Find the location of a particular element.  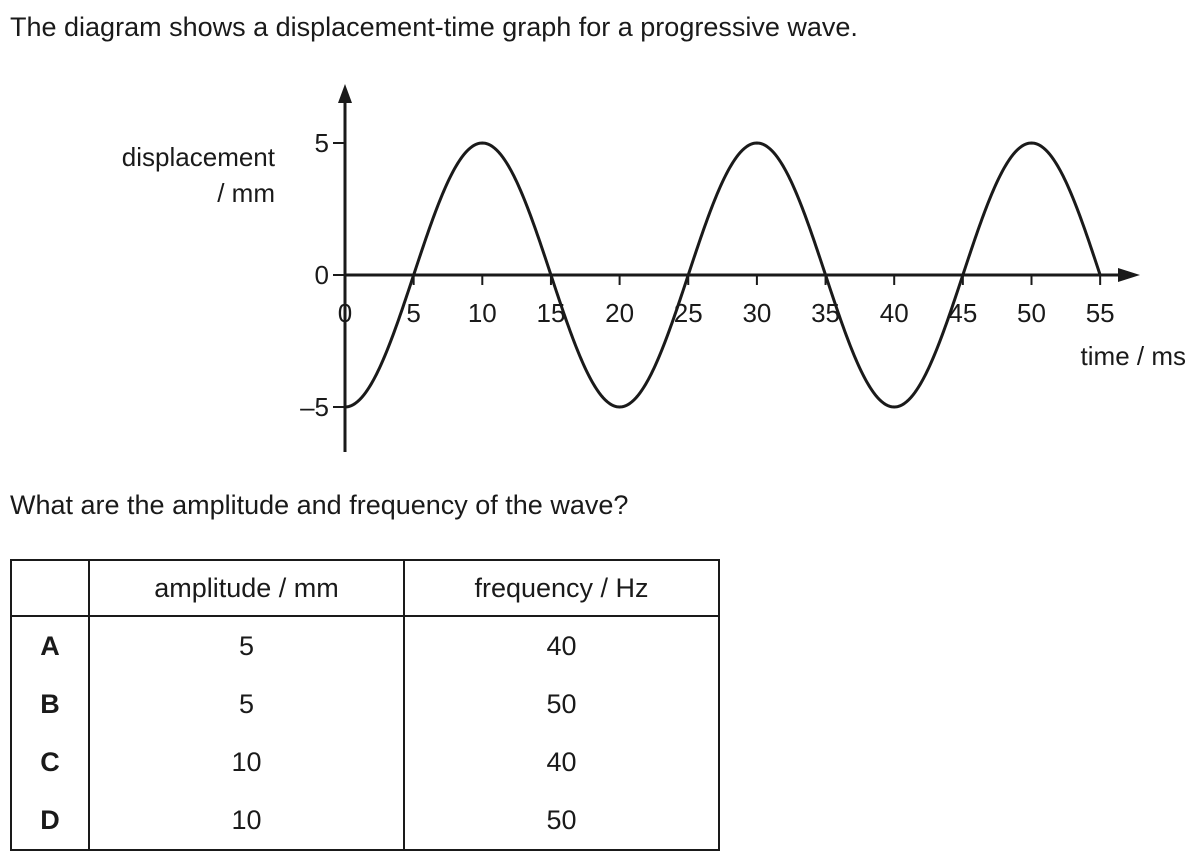

x-axis-arrow-icon is located at coordinates (1129, 275).